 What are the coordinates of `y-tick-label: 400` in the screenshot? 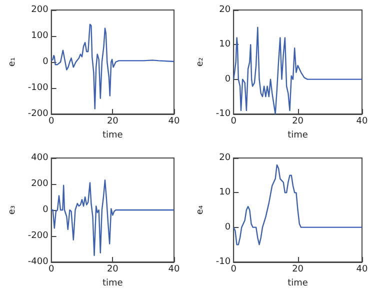 It's located at (40, 158).